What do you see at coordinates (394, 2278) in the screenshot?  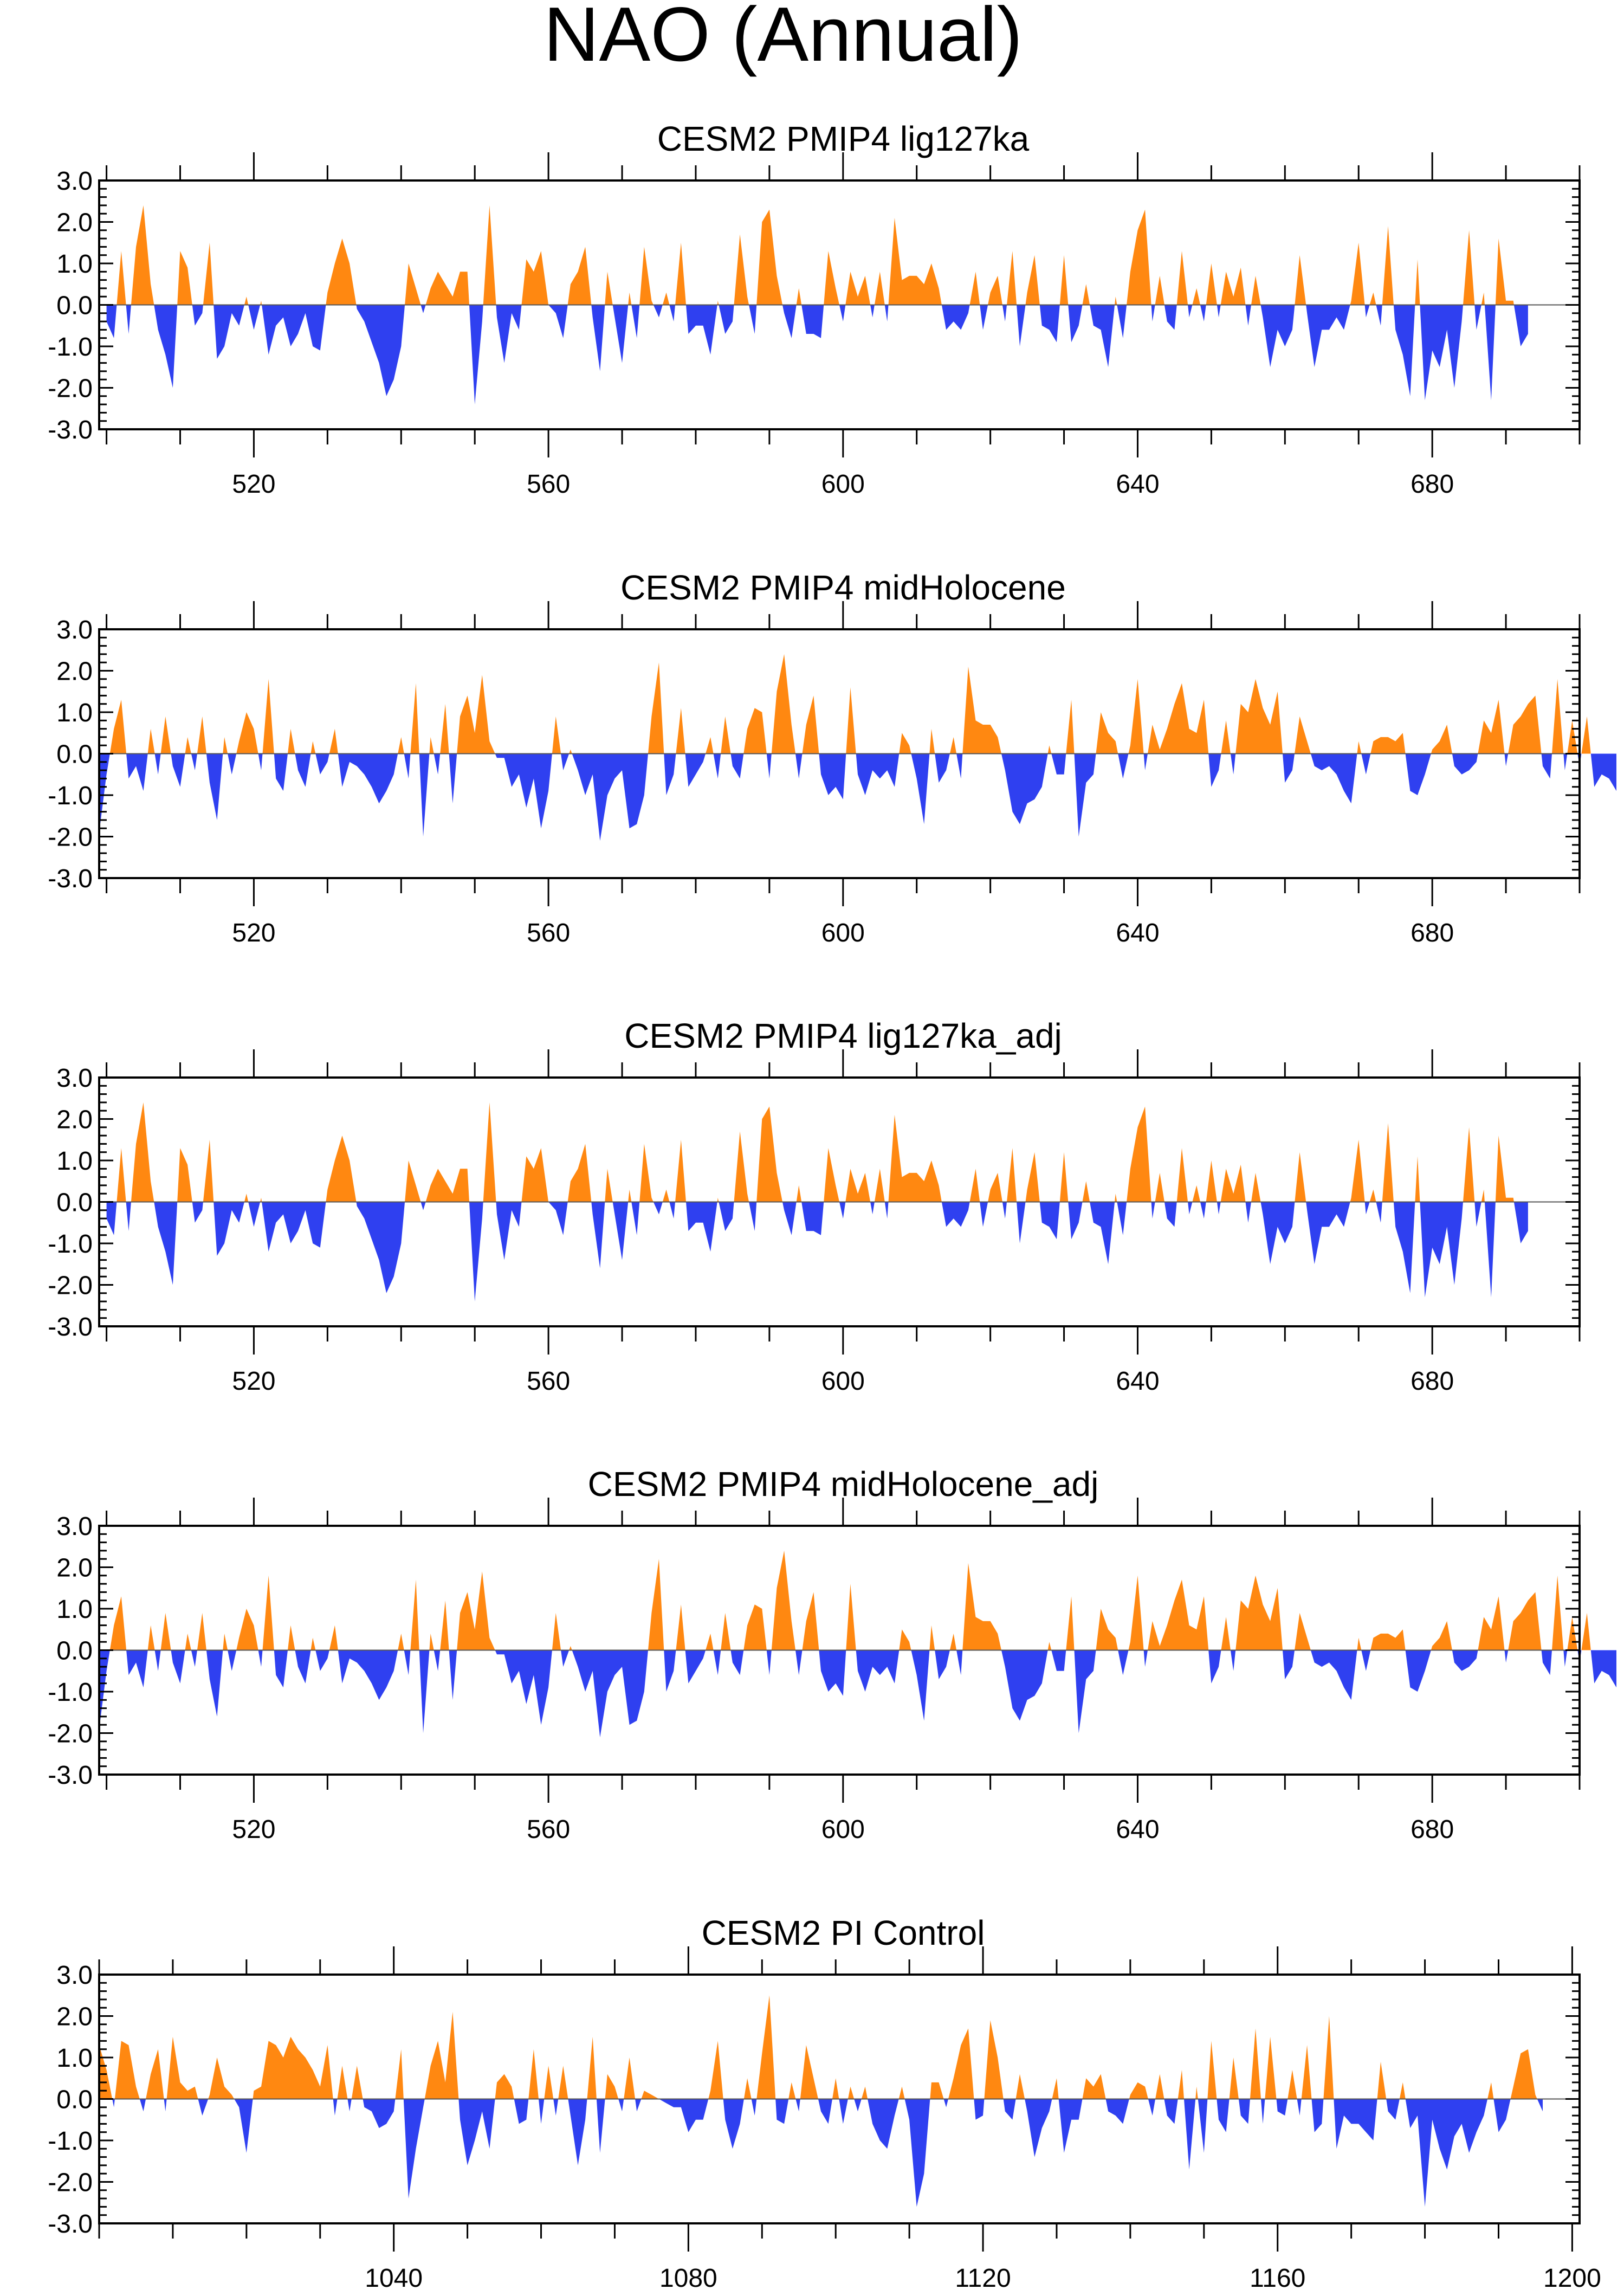 I see `x-tick-label: 1040` at bounding box center [394, 2278].